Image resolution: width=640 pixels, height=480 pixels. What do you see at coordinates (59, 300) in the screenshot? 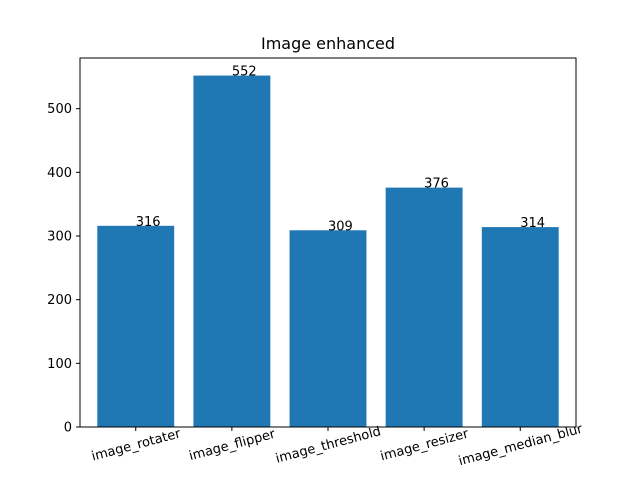
I see `y-tick-label: 200` at bounding box center [59, 300].